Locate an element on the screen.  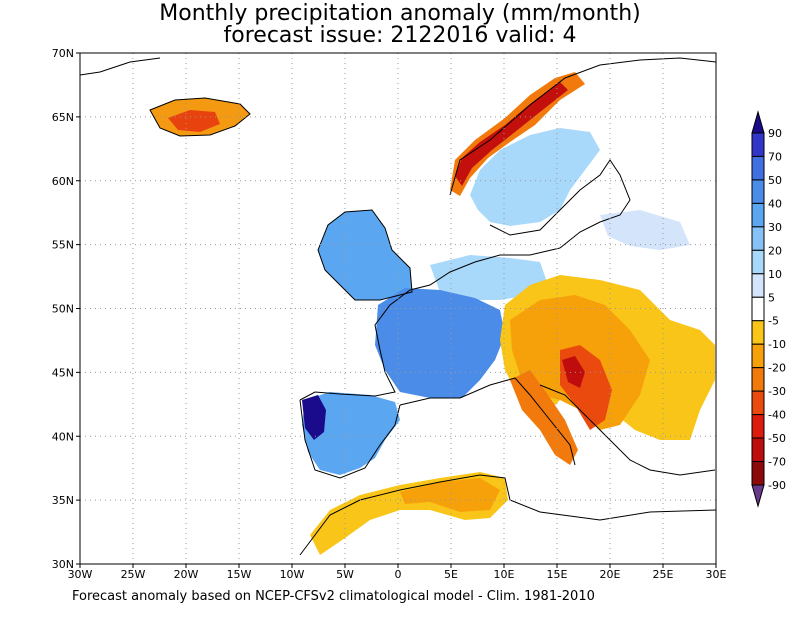
mediterranean-coastline is located at coordinates (487, 421).